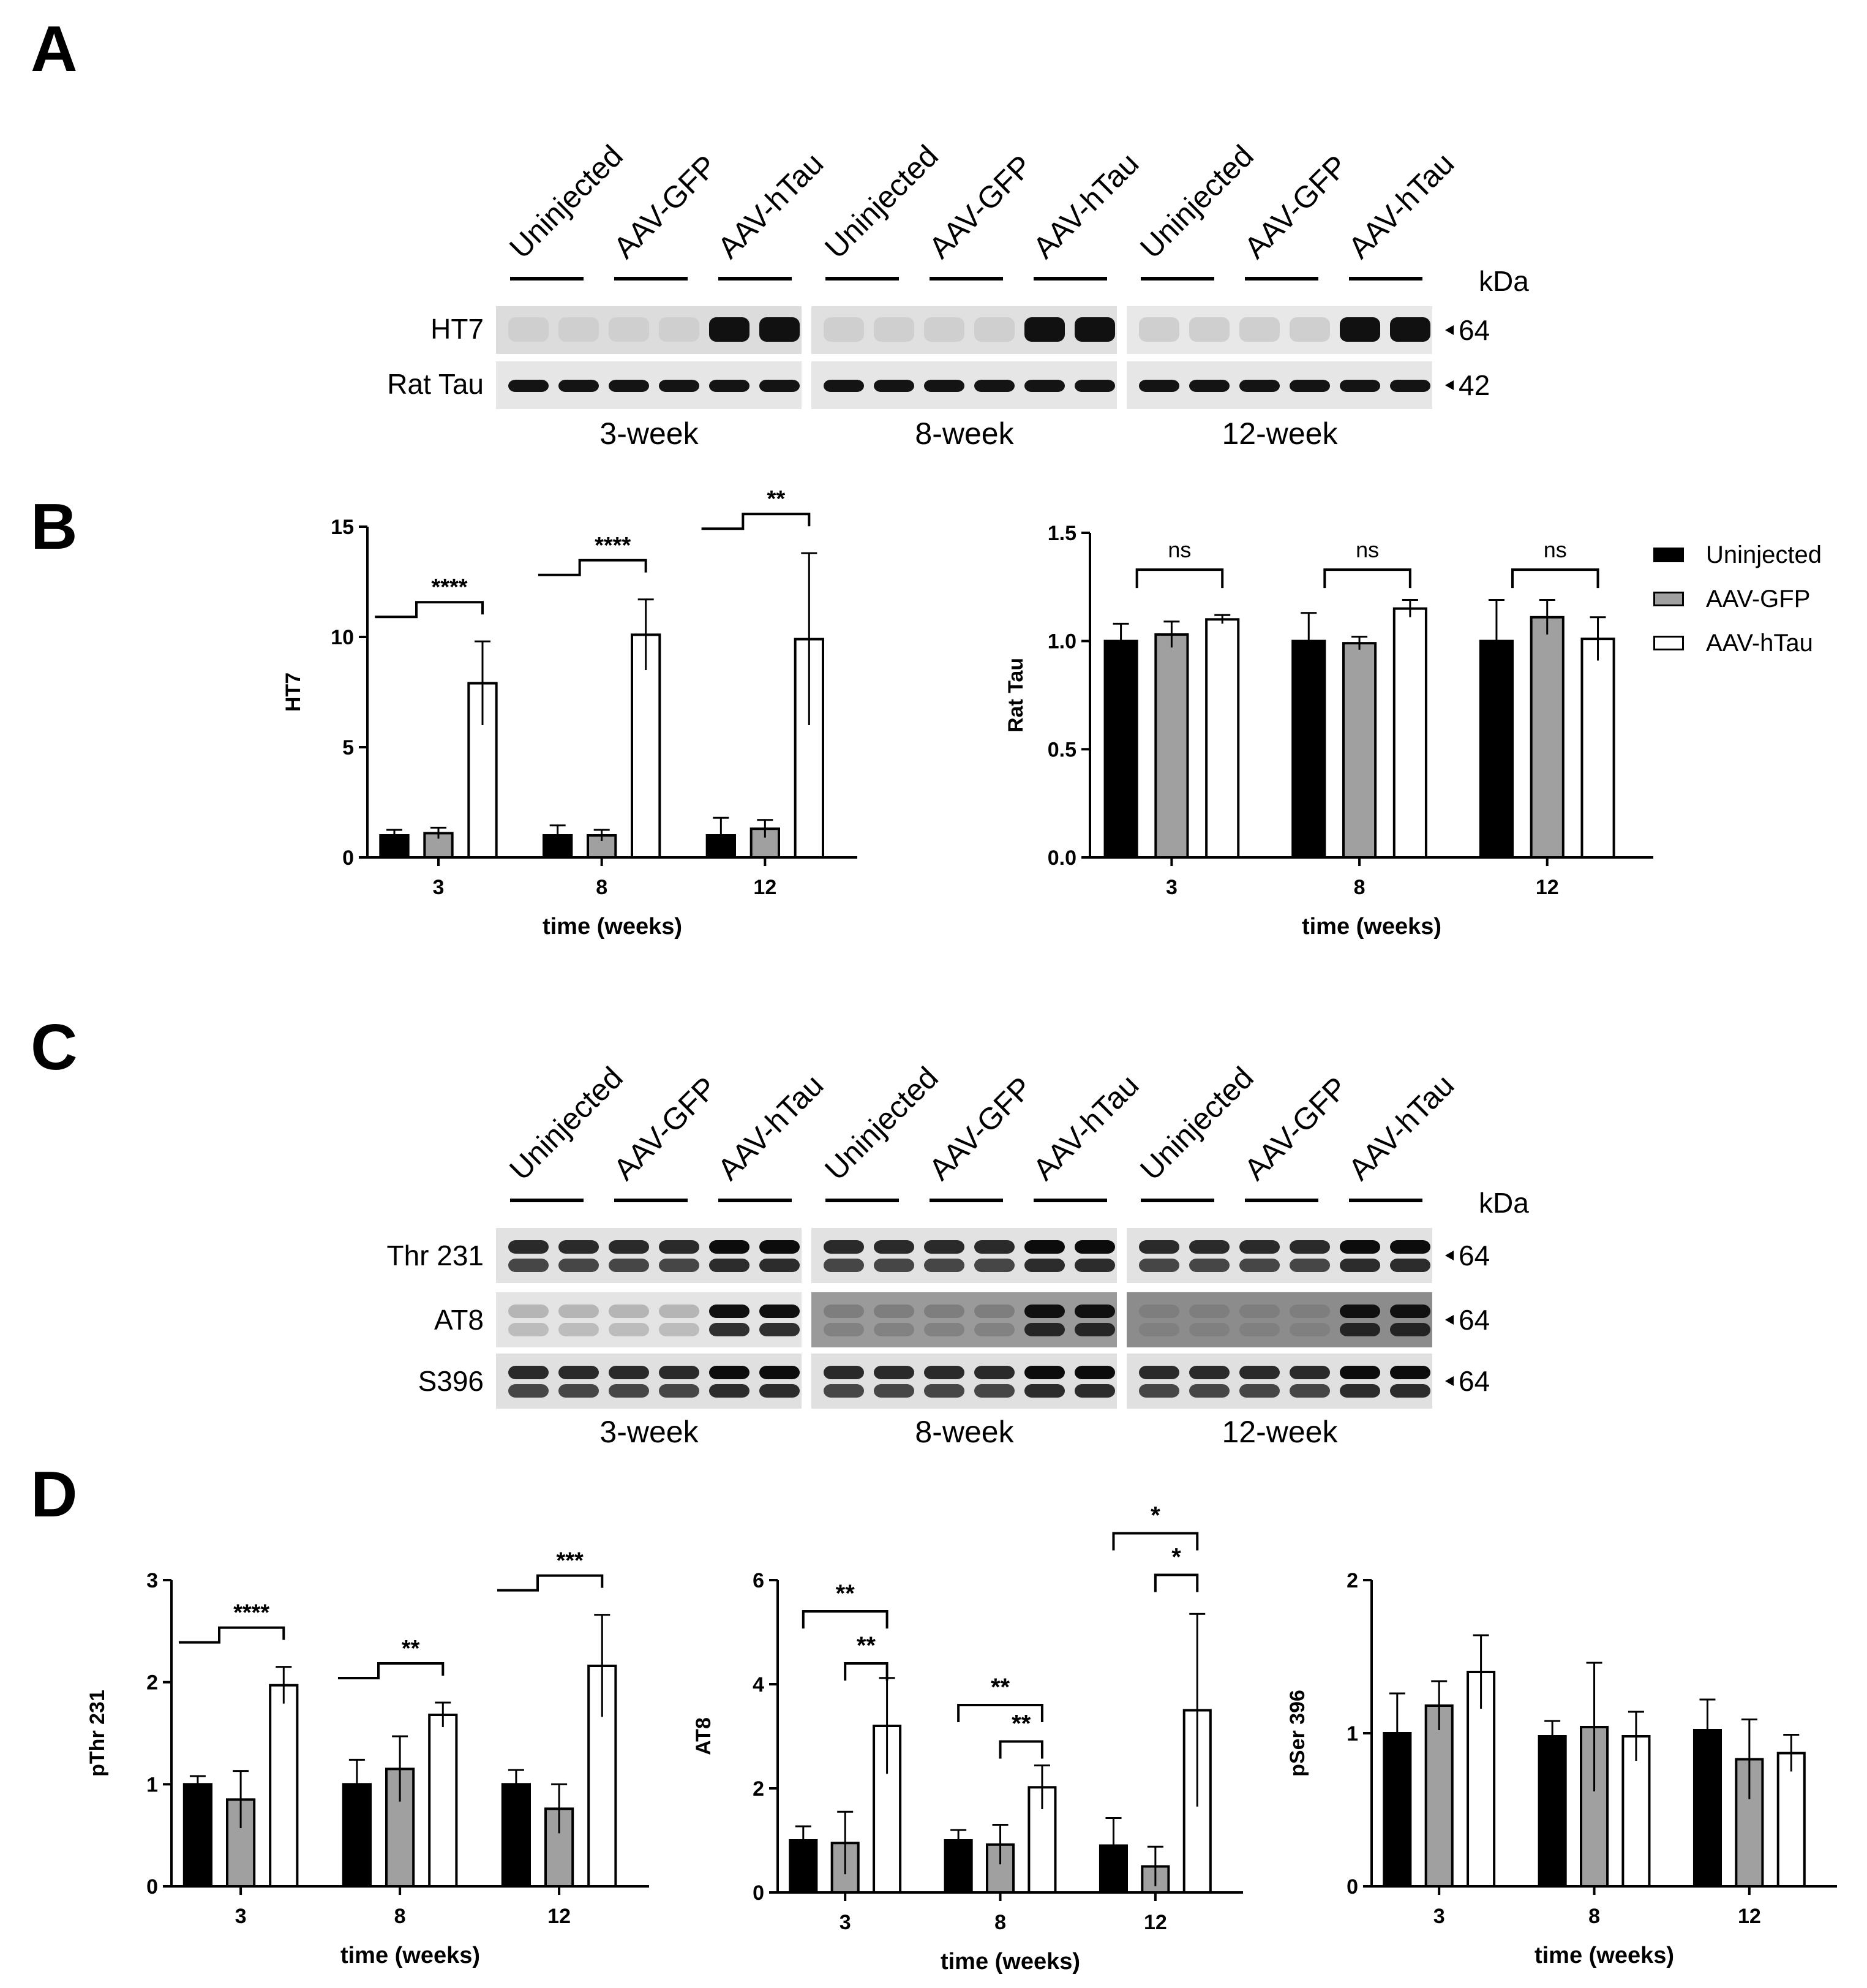  What do you see at coordinates (348, 747) in the screenshot?
I see `y-tick-label: 5` at bounding box center [348, 747].